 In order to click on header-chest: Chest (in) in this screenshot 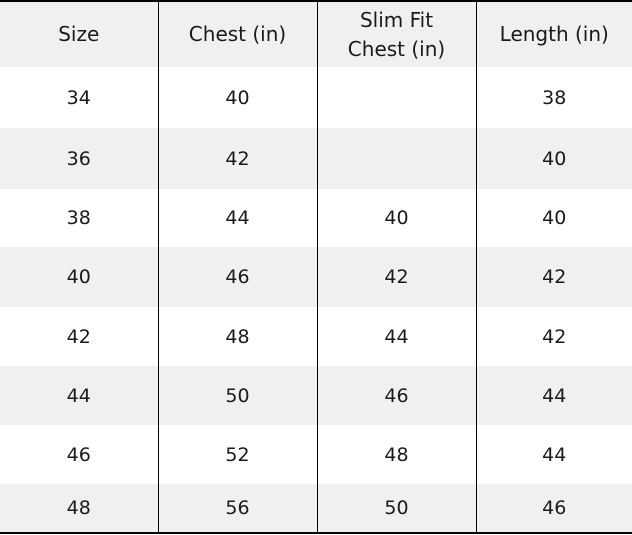, I will do `click(237, 34)`.